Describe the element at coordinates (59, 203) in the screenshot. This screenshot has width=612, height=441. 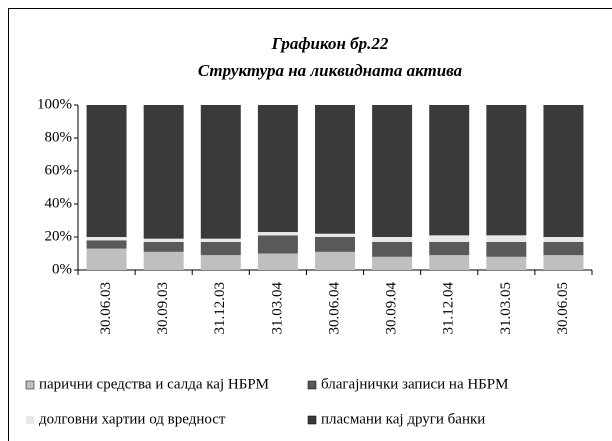
I see `y-tick-label: 40%` at that location.